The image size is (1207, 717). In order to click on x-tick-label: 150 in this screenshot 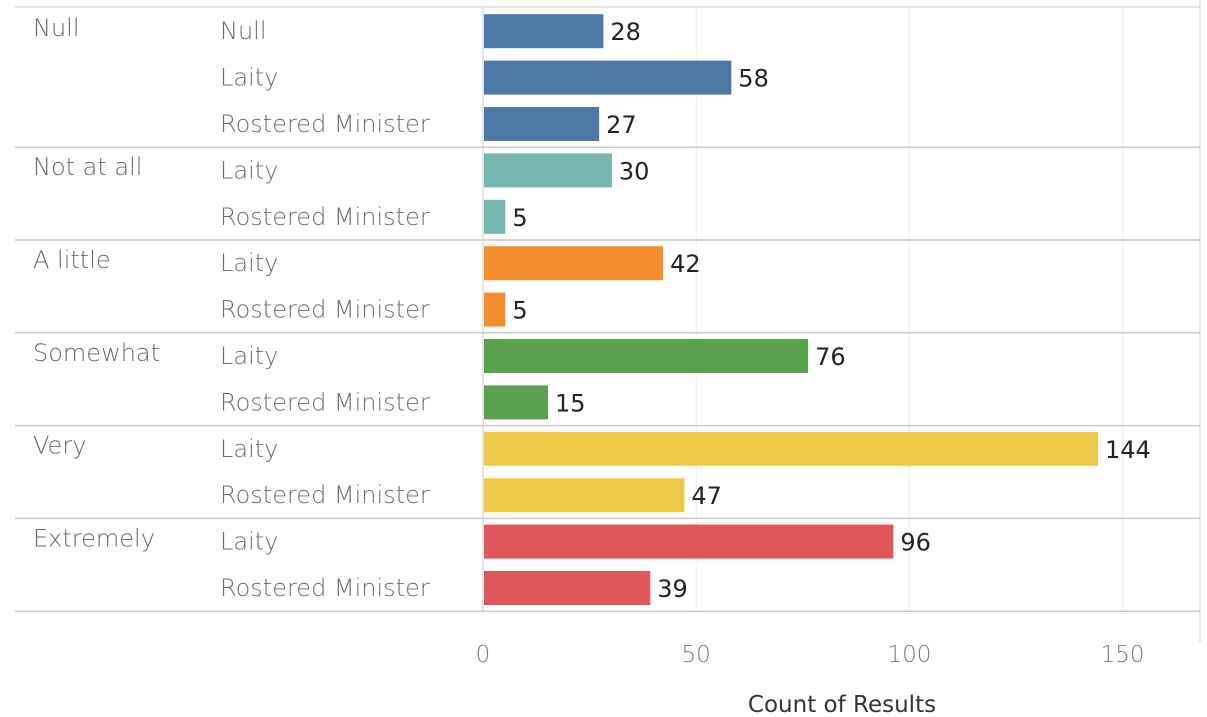, I will do `click(1123, 655)`.